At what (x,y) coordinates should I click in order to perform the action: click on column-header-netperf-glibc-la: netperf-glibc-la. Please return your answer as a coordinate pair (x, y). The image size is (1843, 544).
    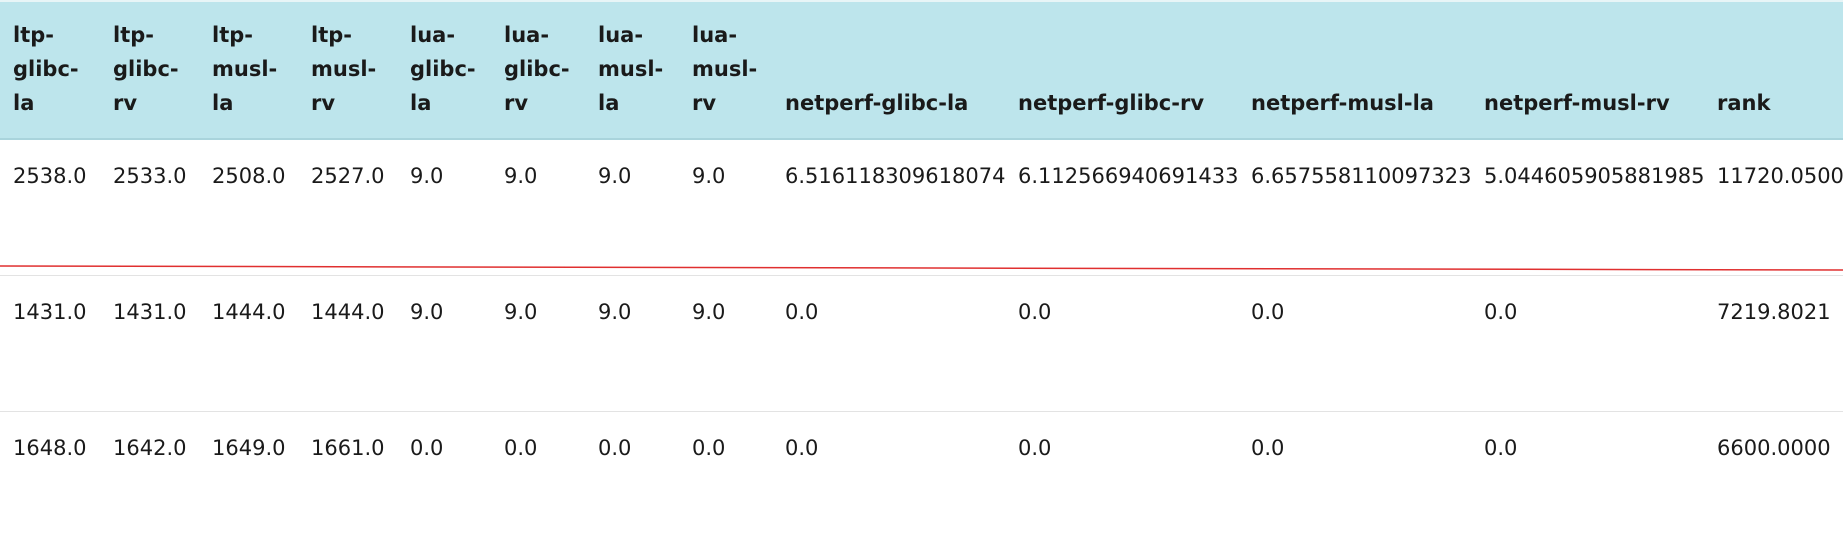
    Looking at the image, I should click on (888, 70).